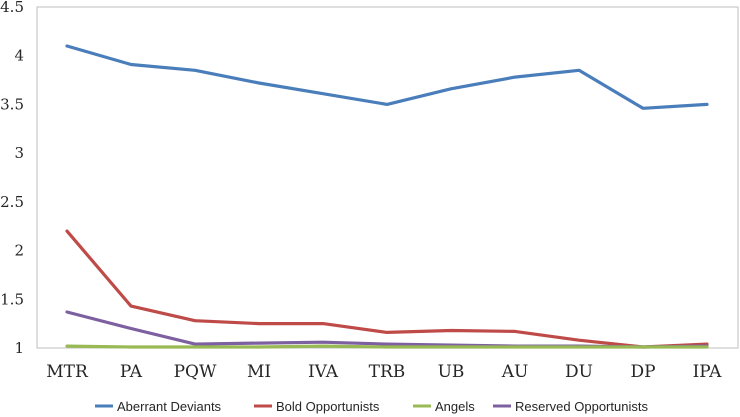  I want to click on y-tick-label: 4.5, so click(12, 8).